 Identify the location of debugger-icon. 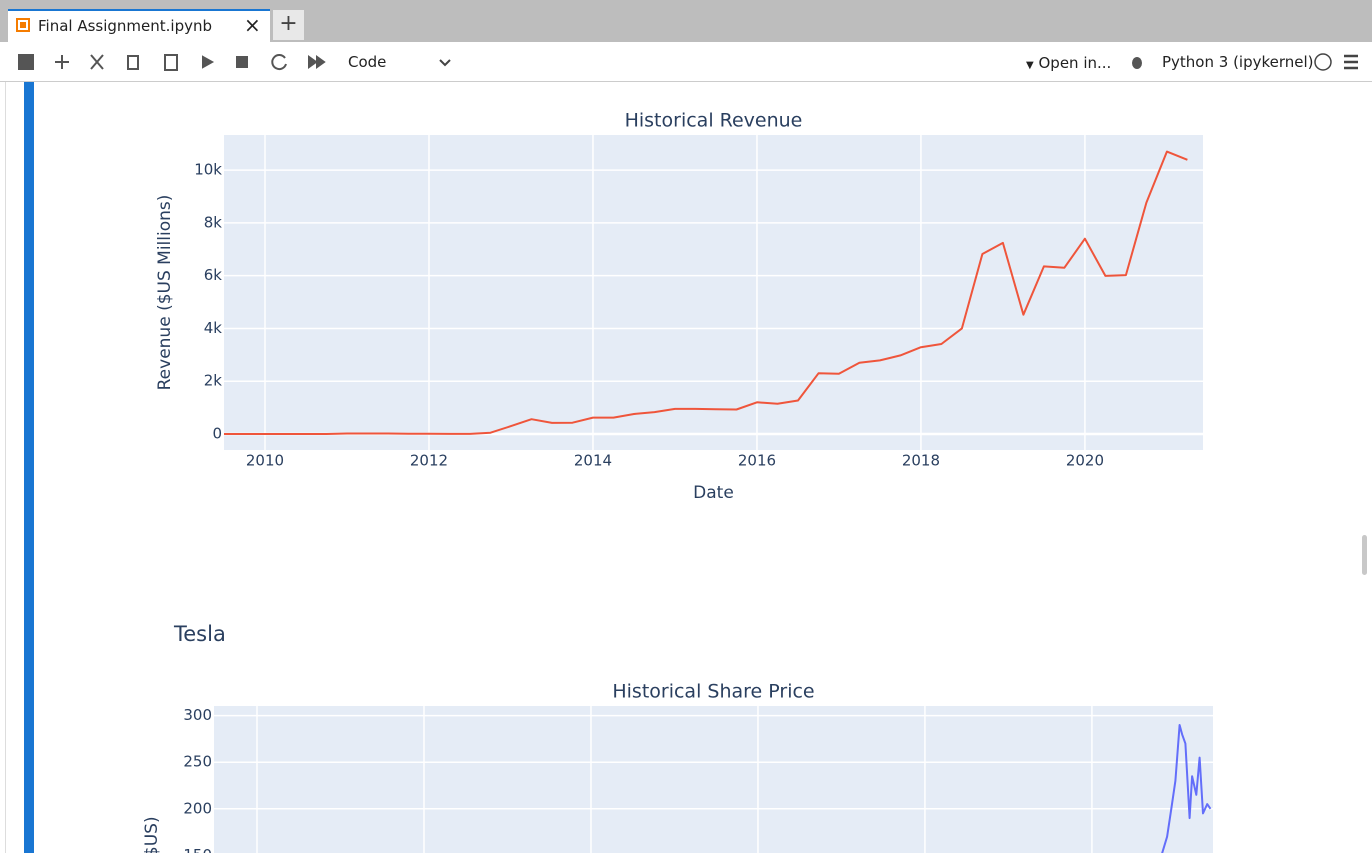
(1137, 62).